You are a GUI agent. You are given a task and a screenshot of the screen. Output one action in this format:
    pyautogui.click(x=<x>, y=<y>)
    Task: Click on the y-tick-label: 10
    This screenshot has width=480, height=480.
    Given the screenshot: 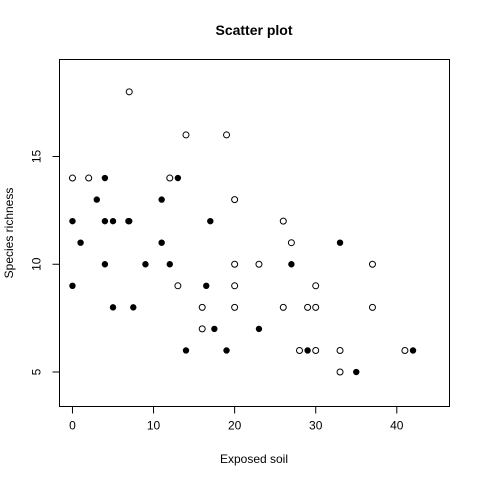 What is the action you would take?
    pyautogui.click(x=37, y=264)
    